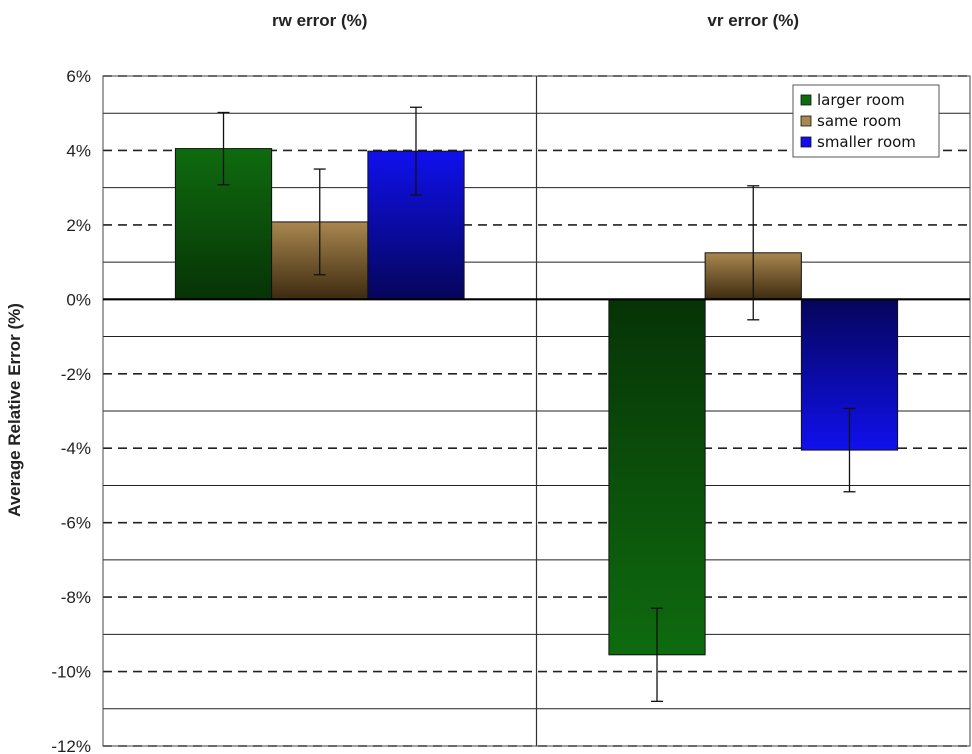 The image size is (972, 754). I want to click on y-tick-label: 6%, so click(78, 76).